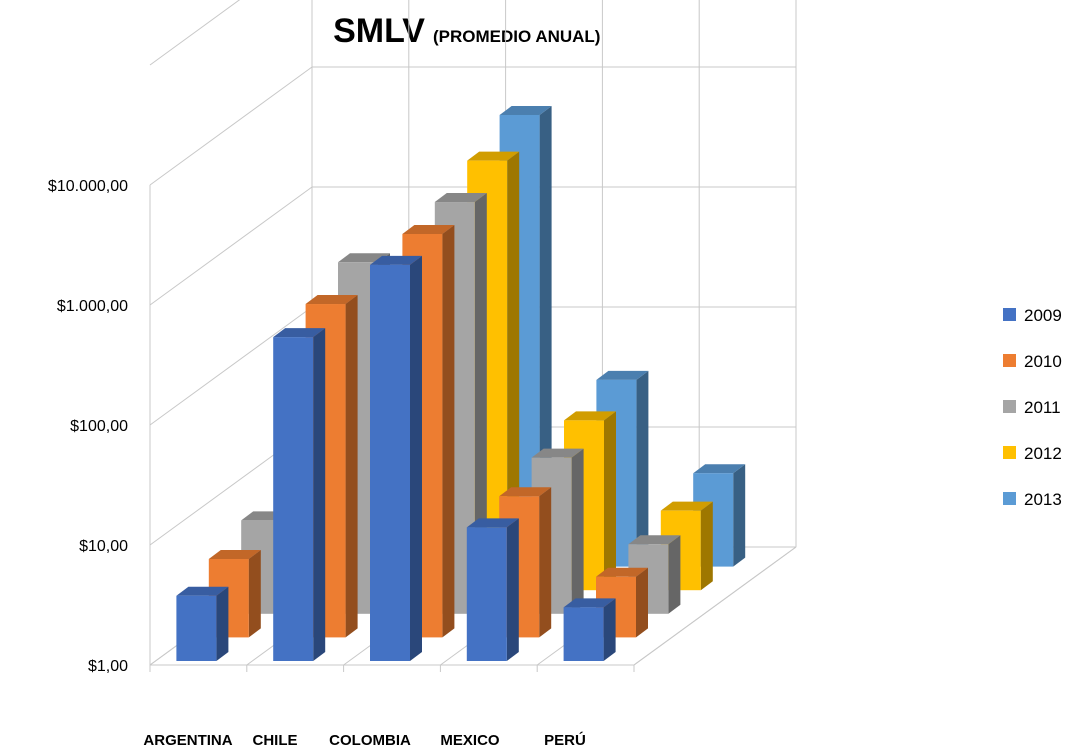 This screenshot has height=751, width=1082. I want to click on bar-2009-argentina, so click(202, 623).